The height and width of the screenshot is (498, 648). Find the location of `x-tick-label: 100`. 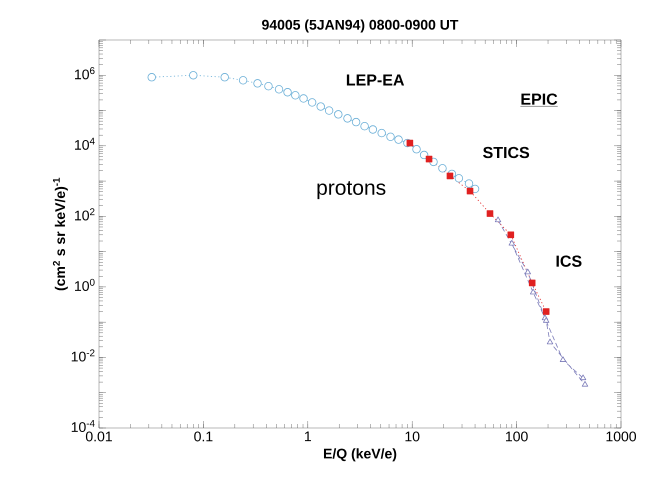

x-tick-label: 100 is located at coordinates (517, 437).